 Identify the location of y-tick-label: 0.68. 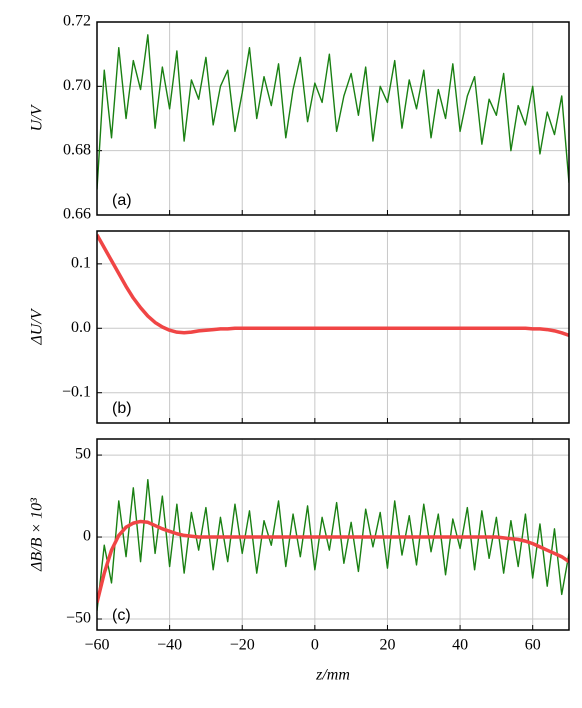
(77, 149).